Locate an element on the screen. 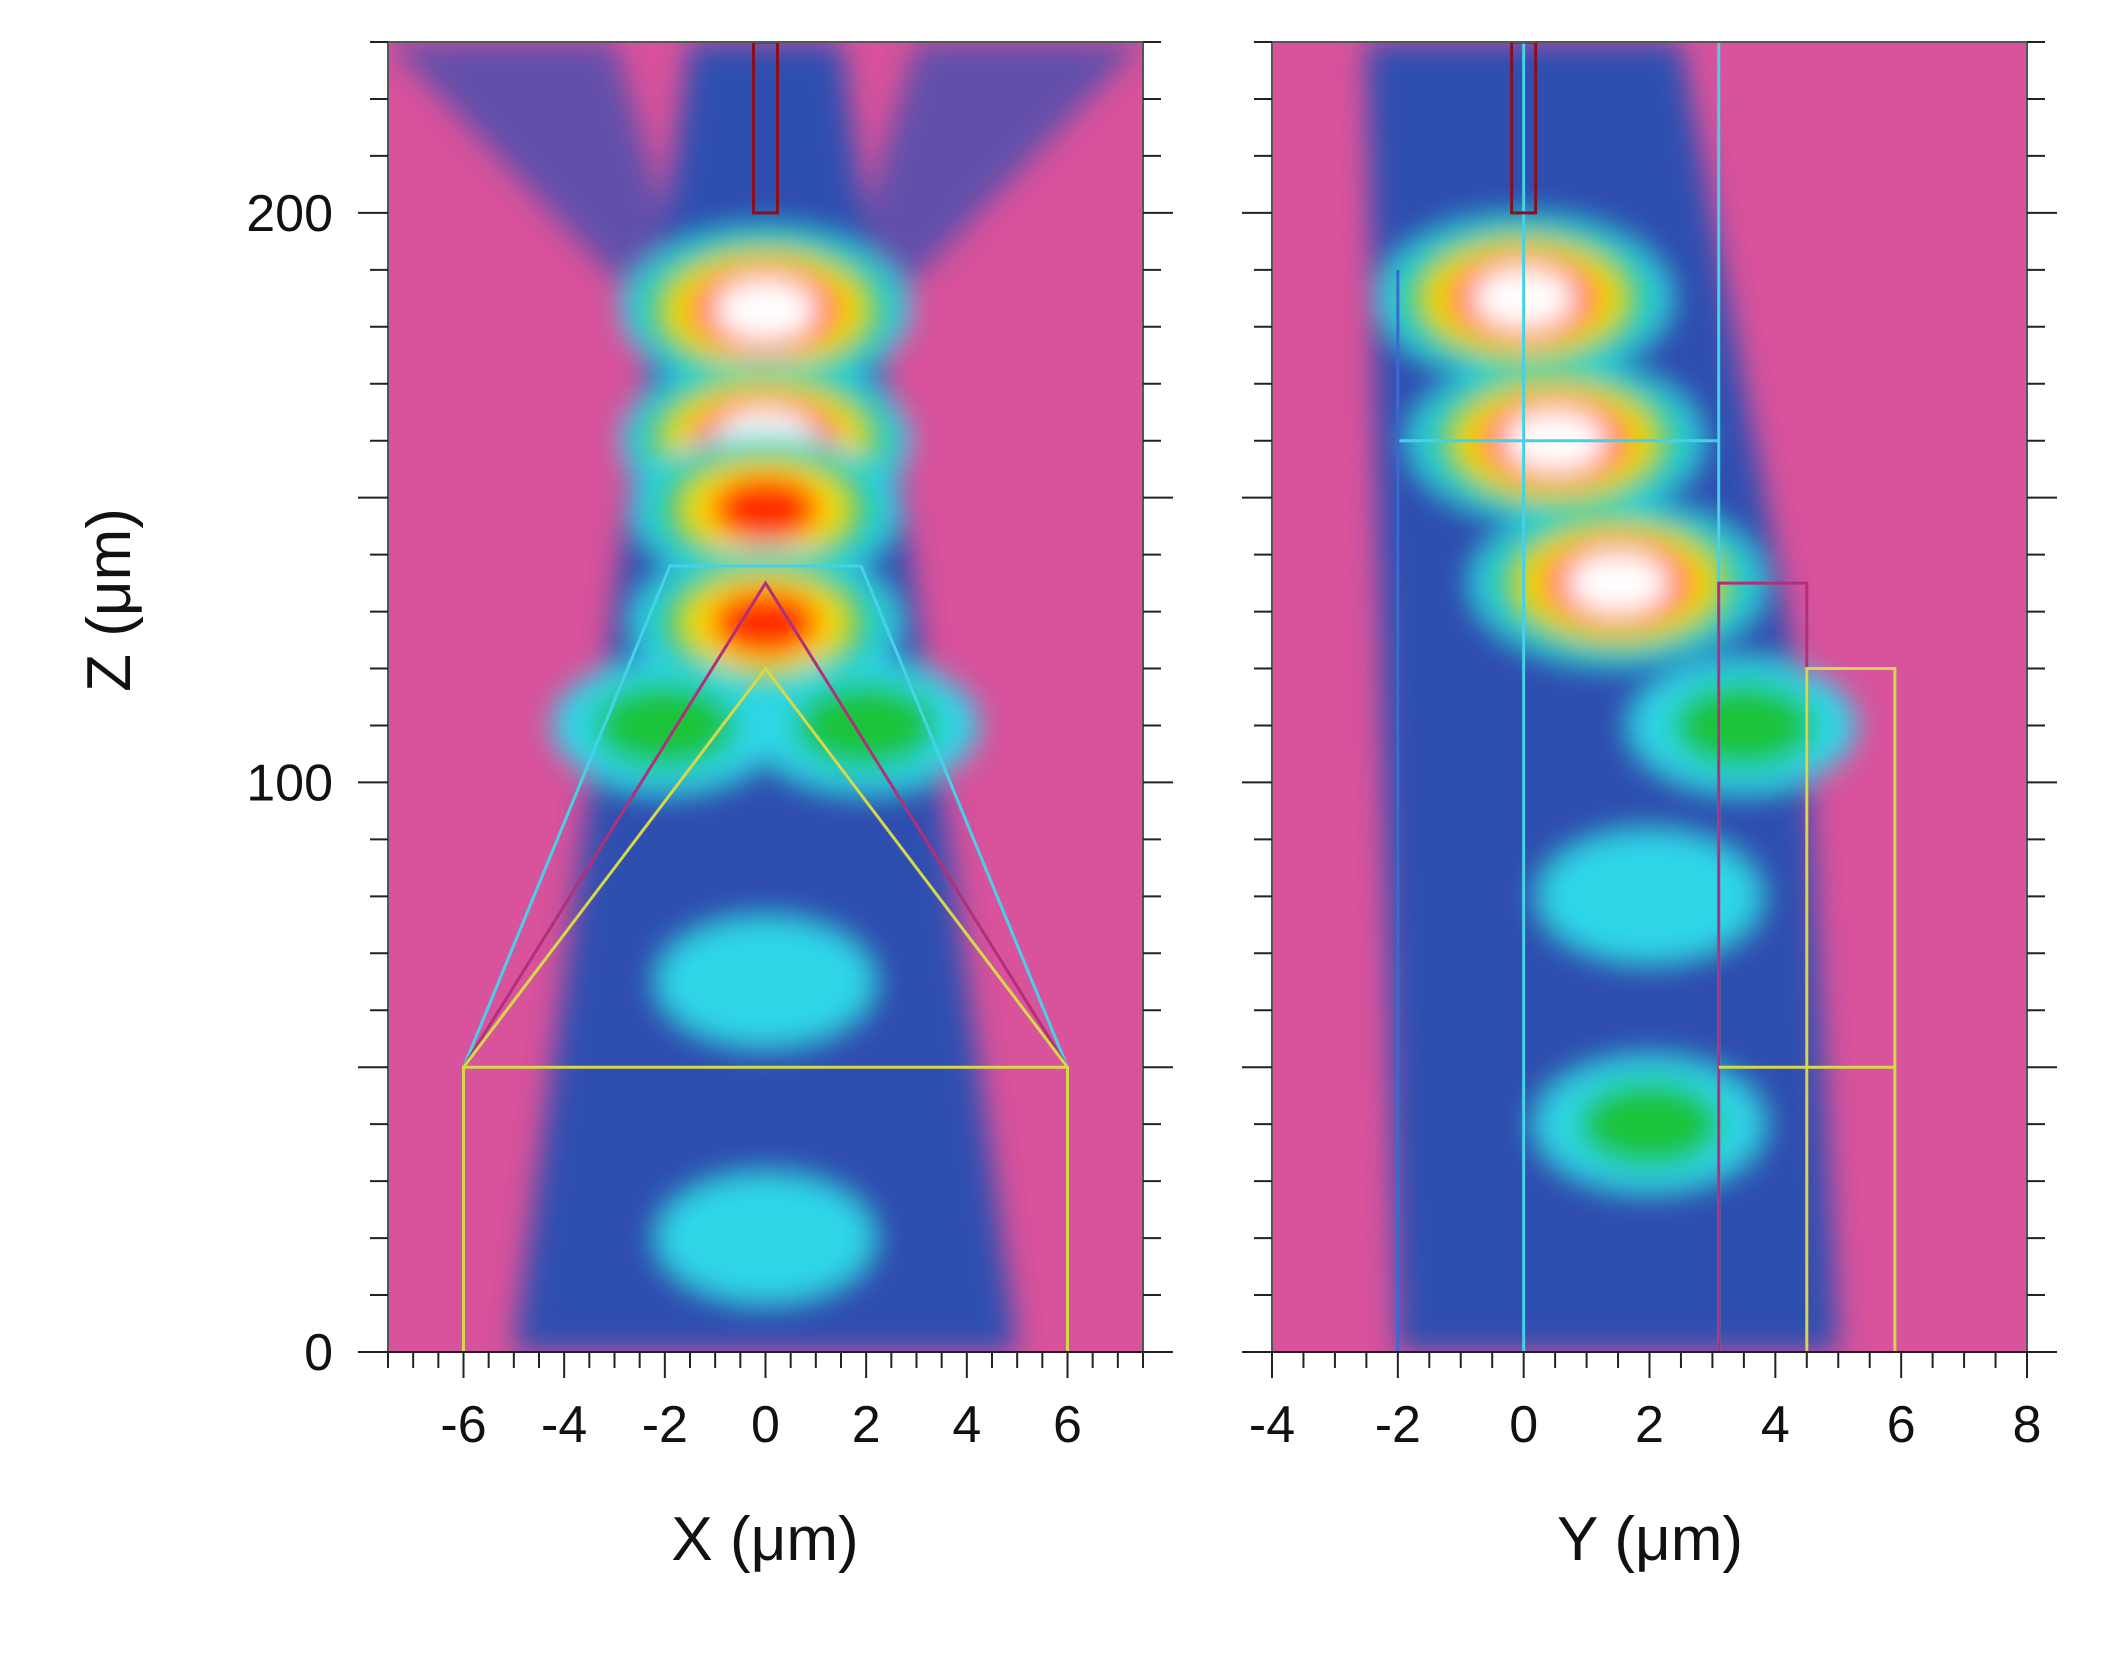 This screenshot has height=1655, width=2109. left-fiber-core is located at coordinates (765, 128).